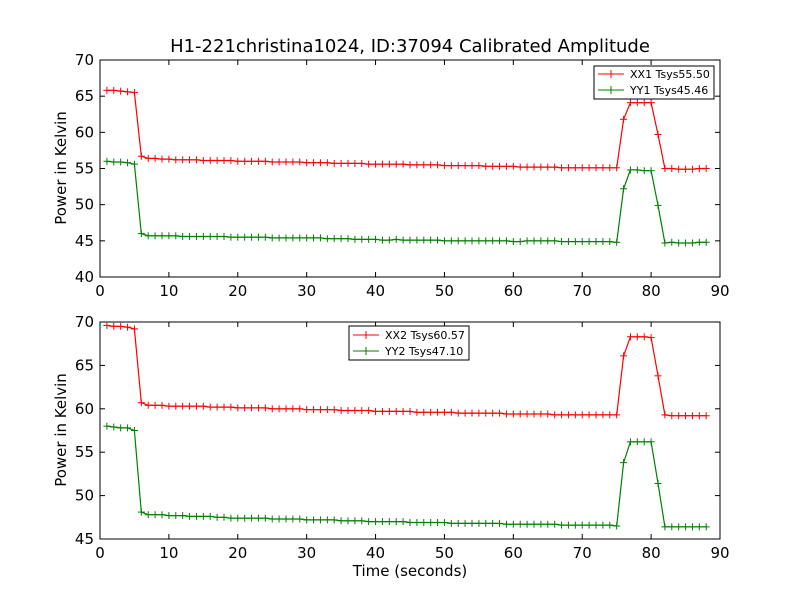 The image size is (800, 600). I want to click on bottom-x-tick-label: 40, so click(375, 553).